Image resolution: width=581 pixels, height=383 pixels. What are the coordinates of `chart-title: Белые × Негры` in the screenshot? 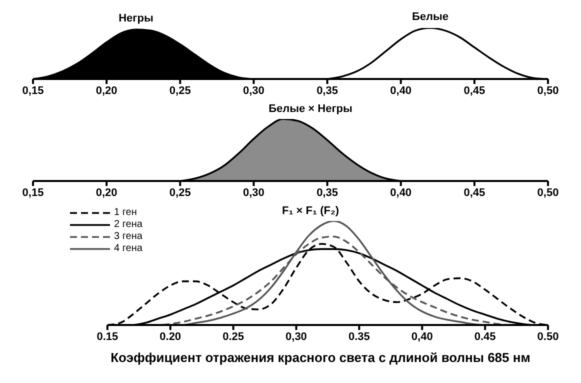 It's located at (311, 110).